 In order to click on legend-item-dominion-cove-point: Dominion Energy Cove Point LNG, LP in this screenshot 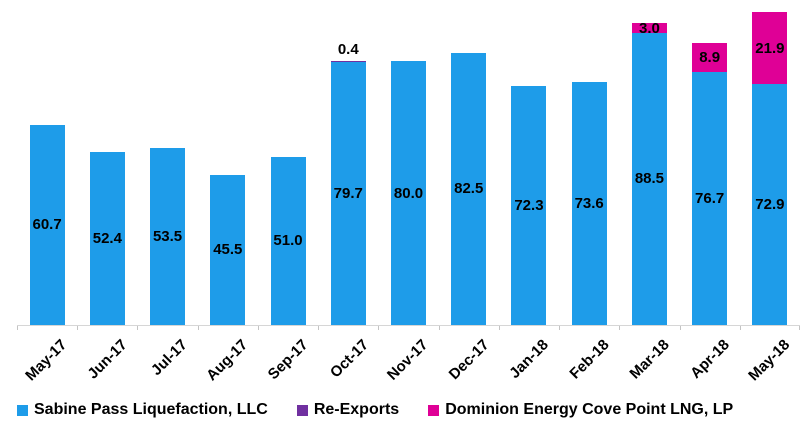, I will do `click(580, 410)`.